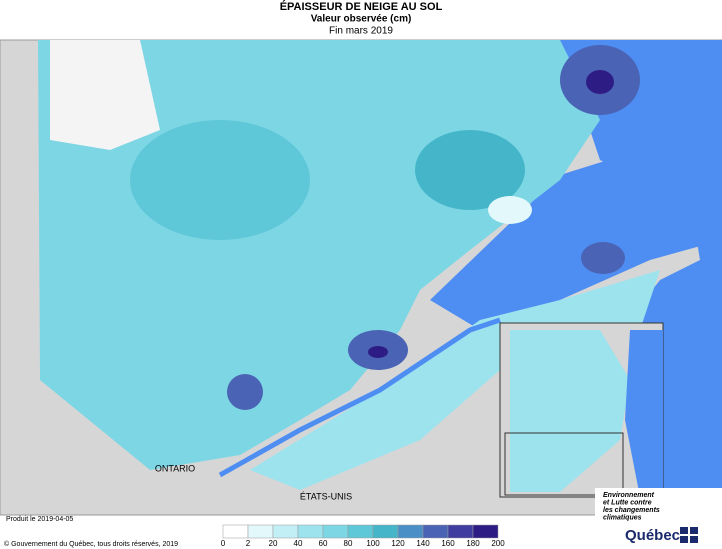 This screenshot has width=722, height=549. Describe the element at coordinates (373, 543) in the screenshot. I see `legend-tick-label: 100` at that location.